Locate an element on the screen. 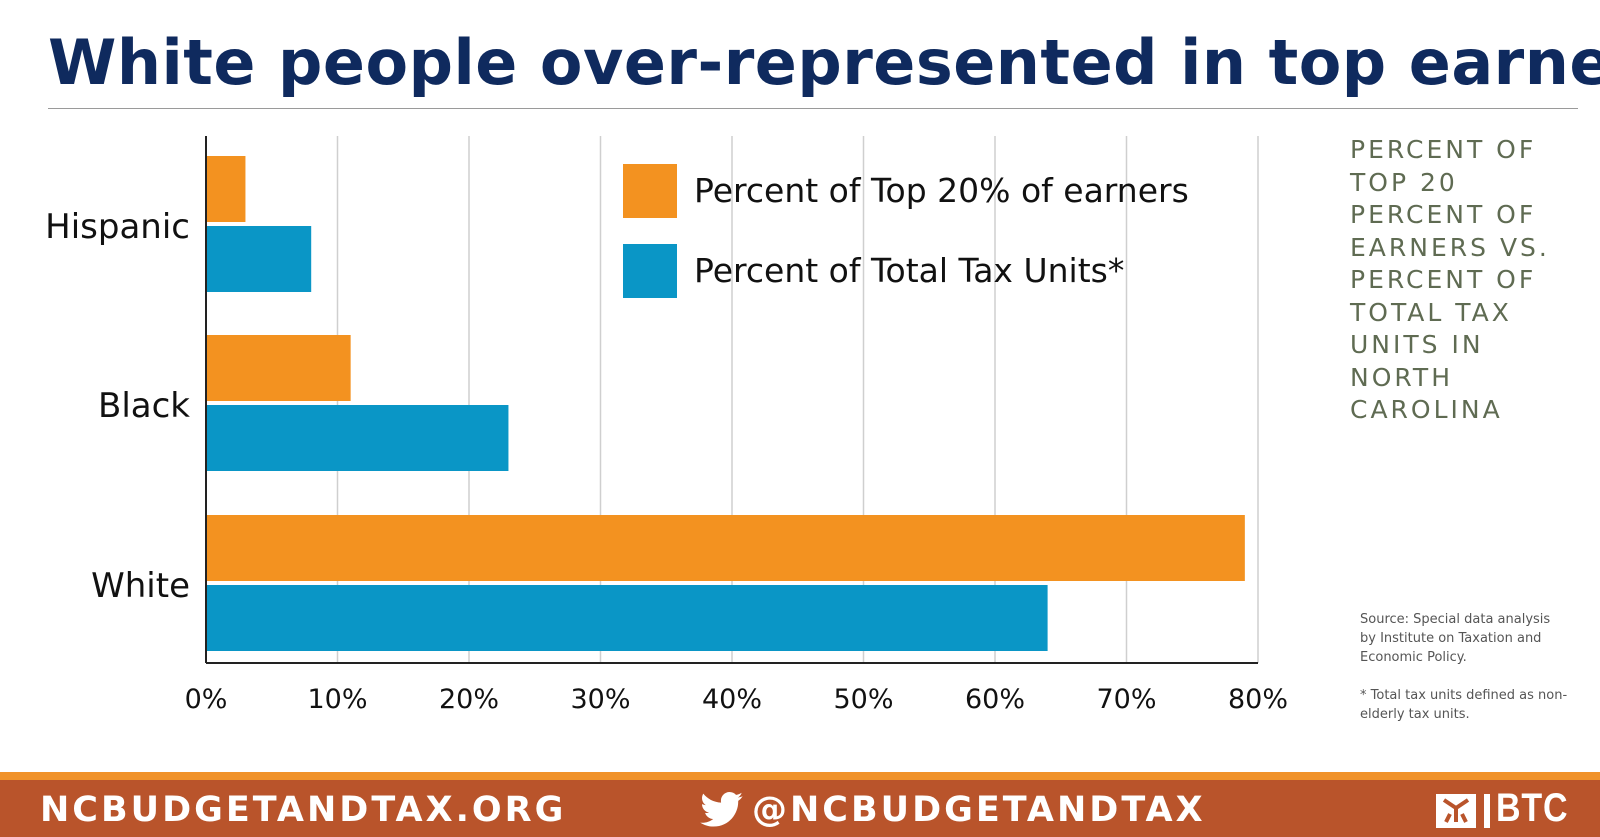  footer-stripe is located at coordinates (800, 776).